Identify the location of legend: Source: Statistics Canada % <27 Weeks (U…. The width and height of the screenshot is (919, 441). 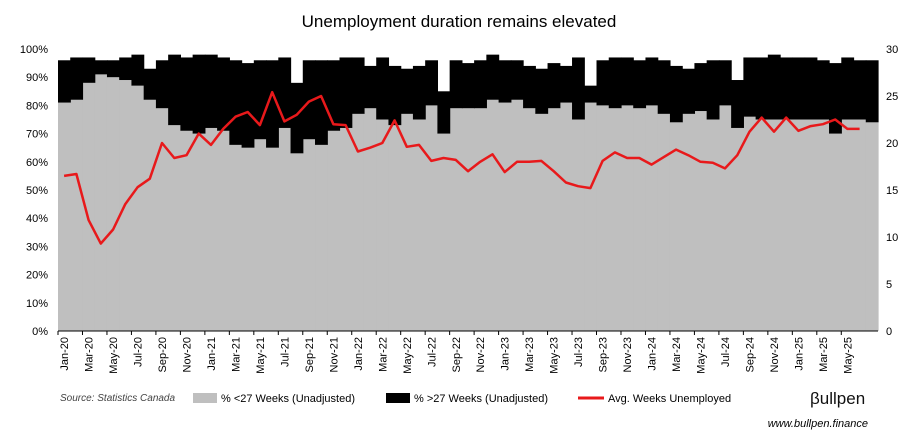
(395, 399).